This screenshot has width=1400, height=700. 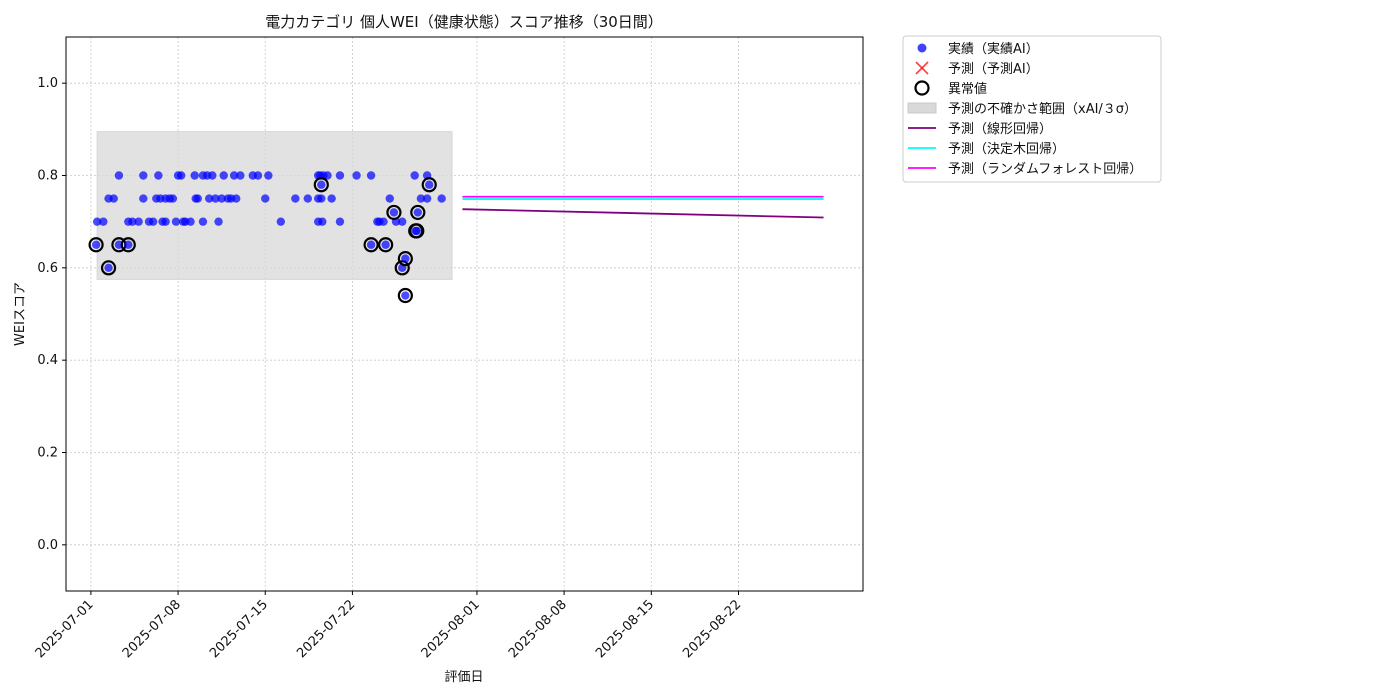 What do you see at coordinates (625, 629) in the screenshot?
I see `x-tick-label: 2025-08-15` at bounding box center [625, 629].